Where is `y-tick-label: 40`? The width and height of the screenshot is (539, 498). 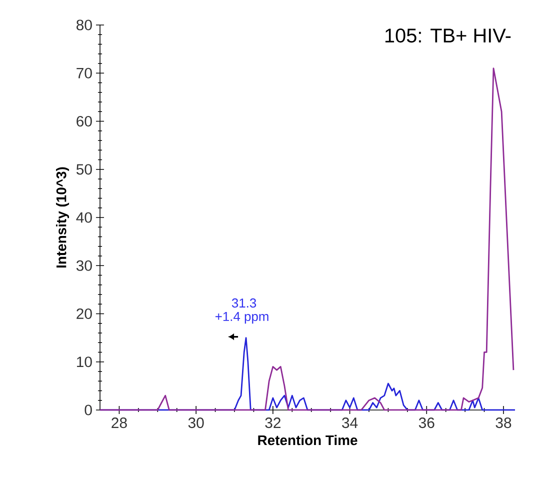 y-tick-label: 40 is located at coordinates (84, 217).